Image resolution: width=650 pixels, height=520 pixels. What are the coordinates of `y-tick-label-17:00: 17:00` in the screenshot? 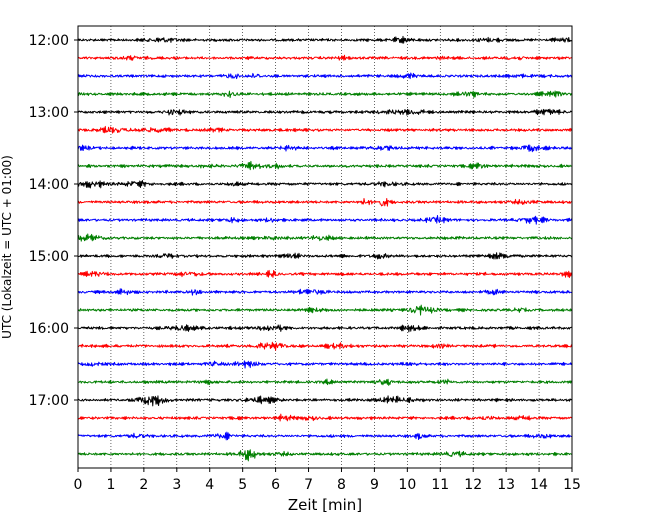 It's located at (49, 401).